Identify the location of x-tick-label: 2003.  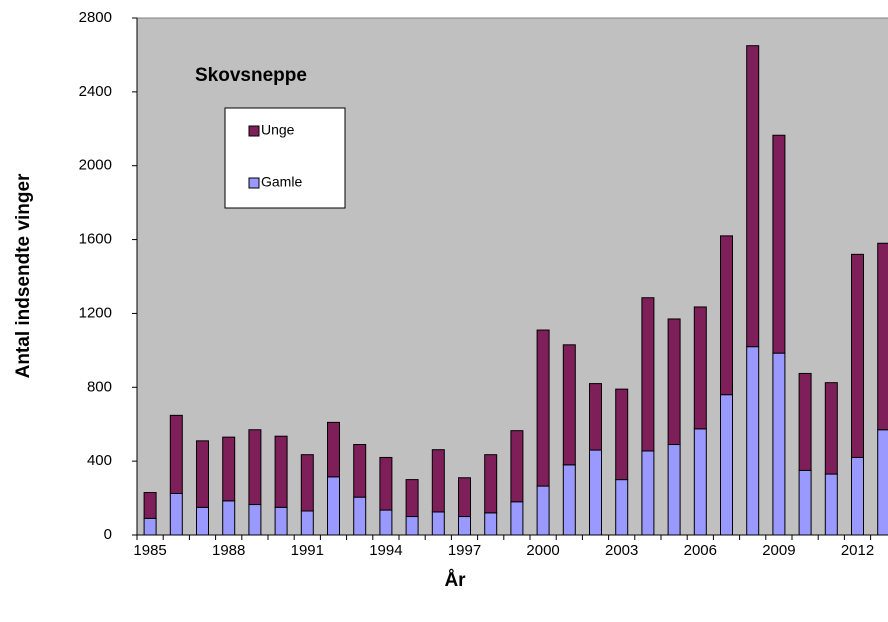
(621, 550).